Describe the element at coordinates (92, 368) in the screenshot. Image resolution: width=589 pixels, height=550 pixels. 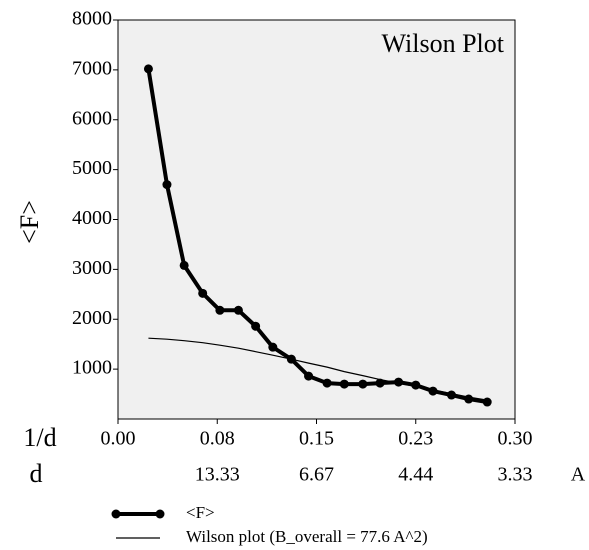
I see `y-tick-label: 1000` at that location.